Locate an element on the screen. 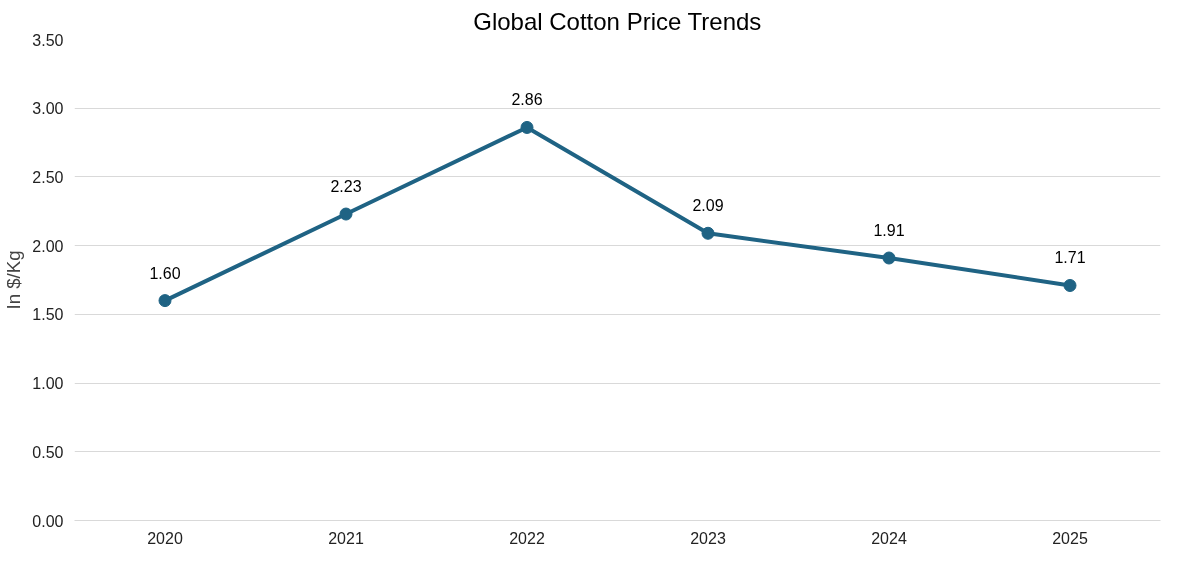 The width and height of the screenshot is (1203, 576). chart-title: Global Cotton Price Trends is located at coordinates (617, 21).